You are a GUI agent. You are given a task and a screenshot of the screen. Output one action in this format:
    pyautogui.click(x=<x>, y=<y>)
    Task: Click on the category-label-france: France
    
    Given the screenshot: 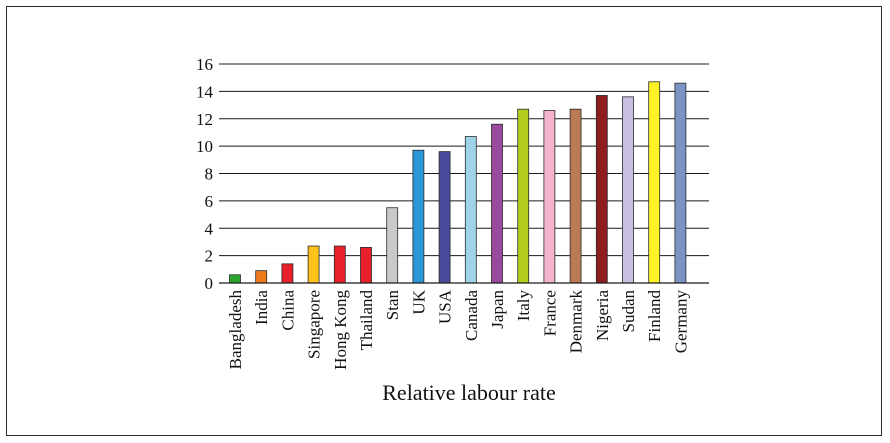 What is the action you would take?
    pyautogui.click(x=549, y=313)
    